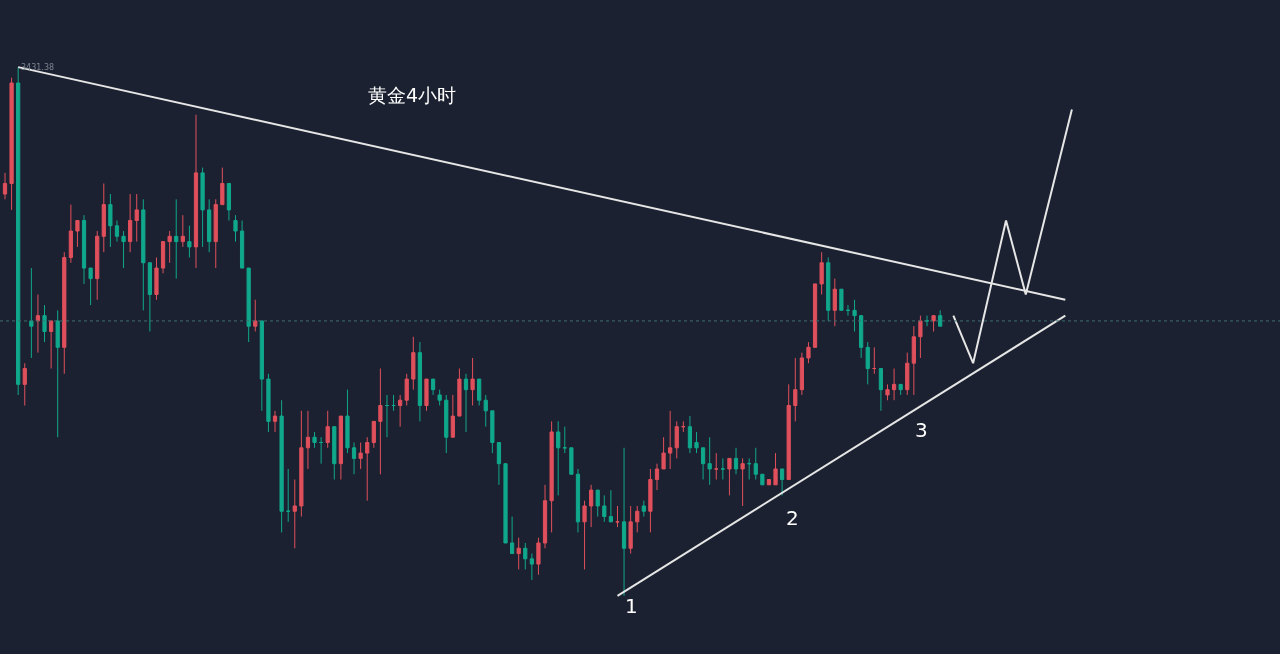 The height and width of the screenshot is (654, 1280). Describe the element at coordinates (38, 67) in the screenshot. I see `annotation: 3431.38` at that location.